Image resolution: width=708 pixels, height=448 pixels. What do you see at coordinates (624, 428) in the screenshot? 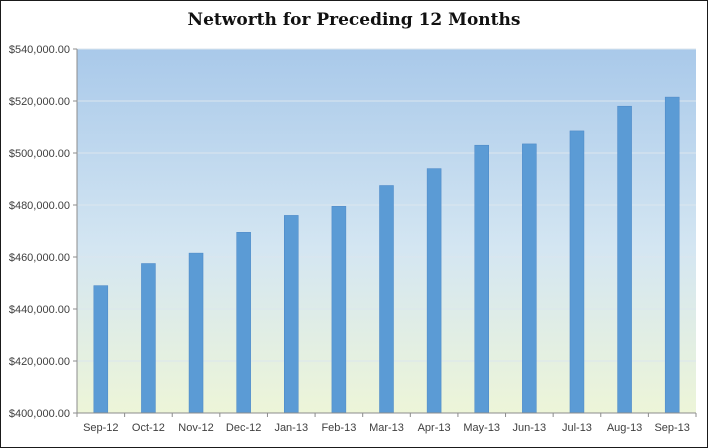
I see `x-tick-label: Aug-13` at bounding box center [624, 428].